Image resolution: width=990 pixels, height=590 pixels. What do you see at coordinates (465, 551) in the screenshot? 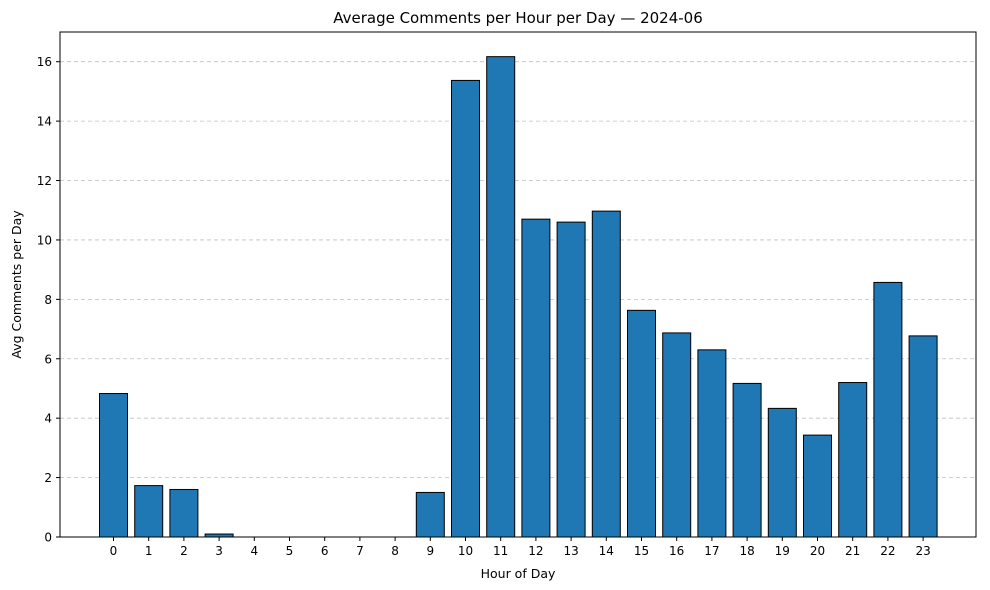
I see `x-tick-label: 10` at bounding box center [465, 551].